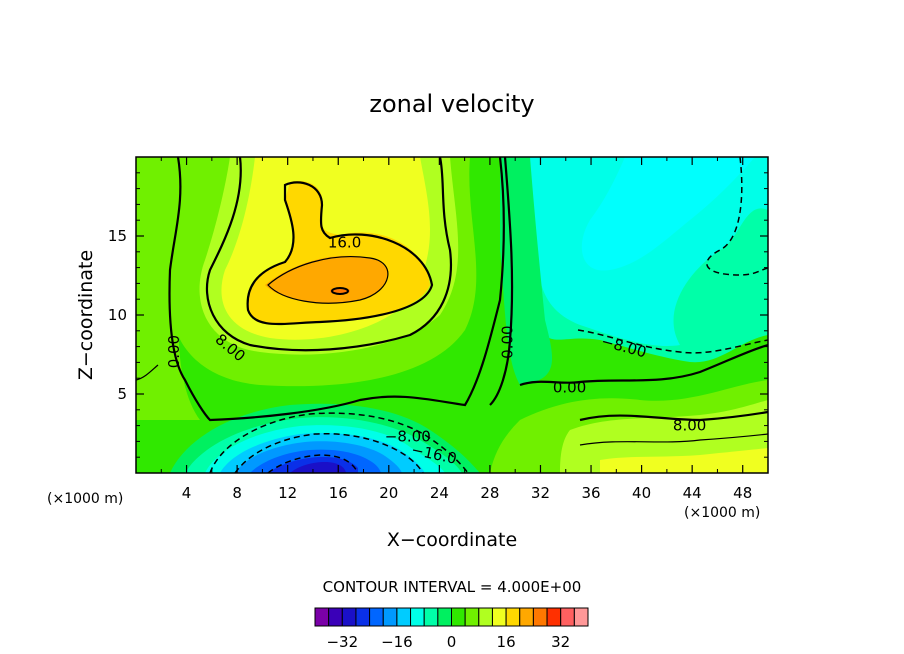 This screenshot has height=654, width=904. I want to click on contour-label: 8.00, so click(689, 426).